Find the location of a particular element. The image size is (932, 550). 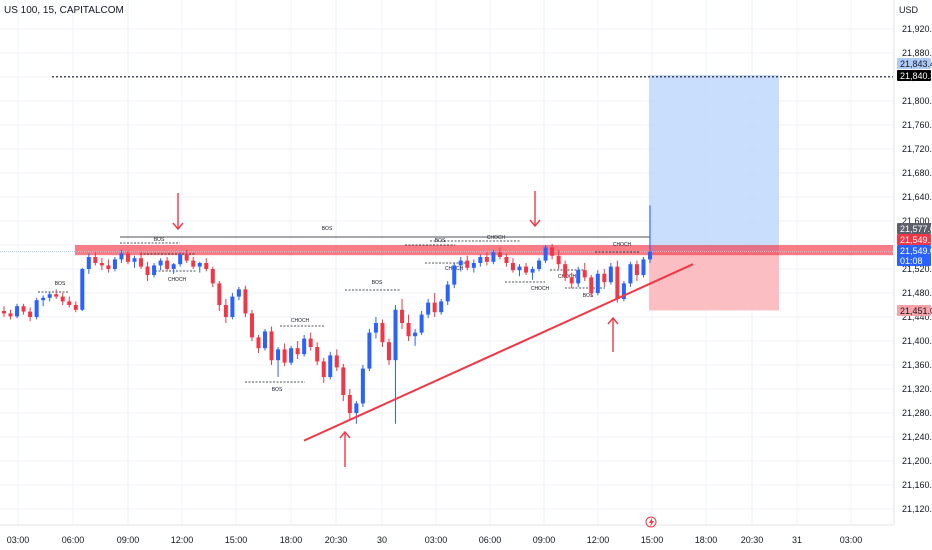

long-stop-zone is located at coordinates (714, 281).